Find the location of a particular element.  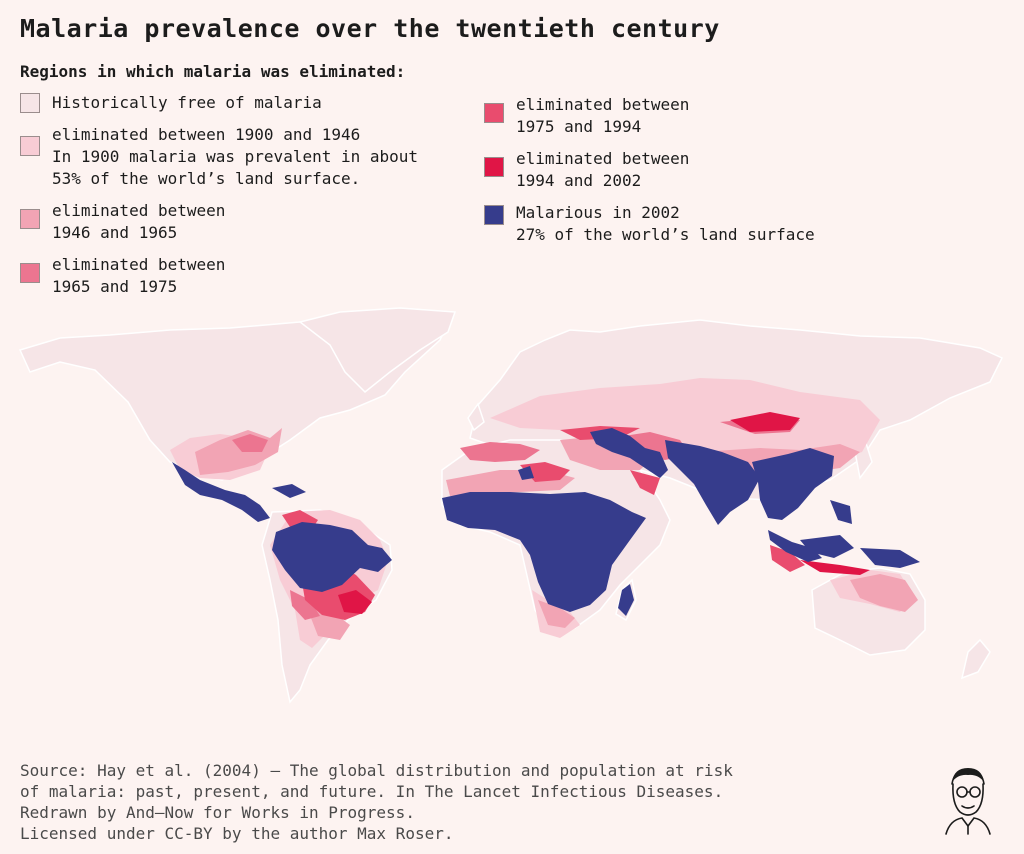

legend-label-free: Historically free of malaria is located at coordinates (187, 102).